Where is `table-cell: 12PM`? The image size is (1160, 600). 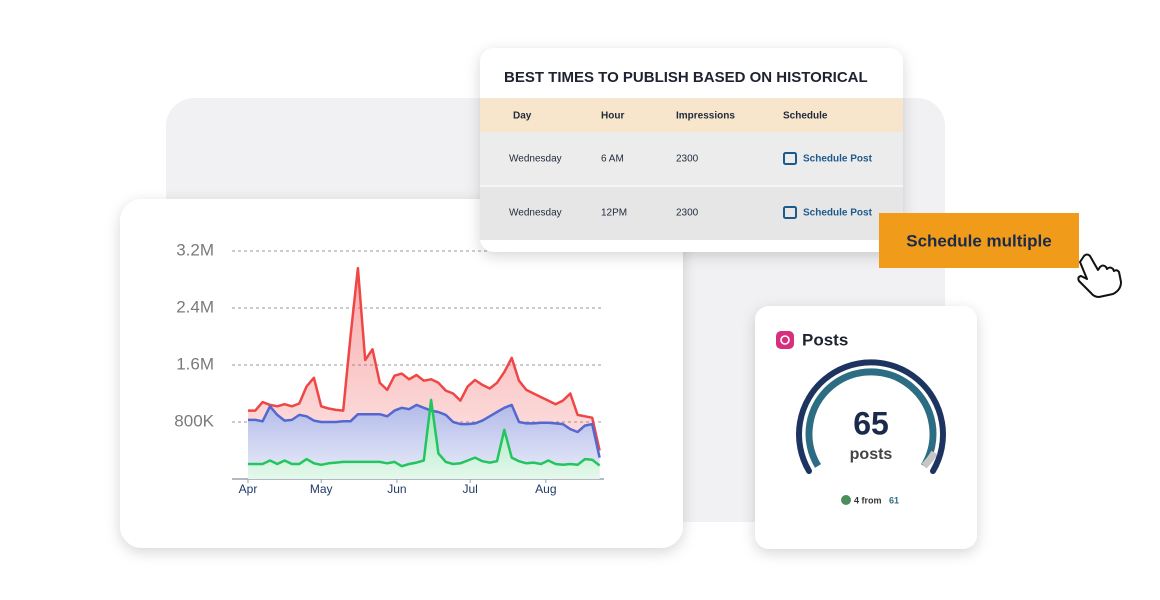 table-cell: 12PM is located at coordinates (614, 213).